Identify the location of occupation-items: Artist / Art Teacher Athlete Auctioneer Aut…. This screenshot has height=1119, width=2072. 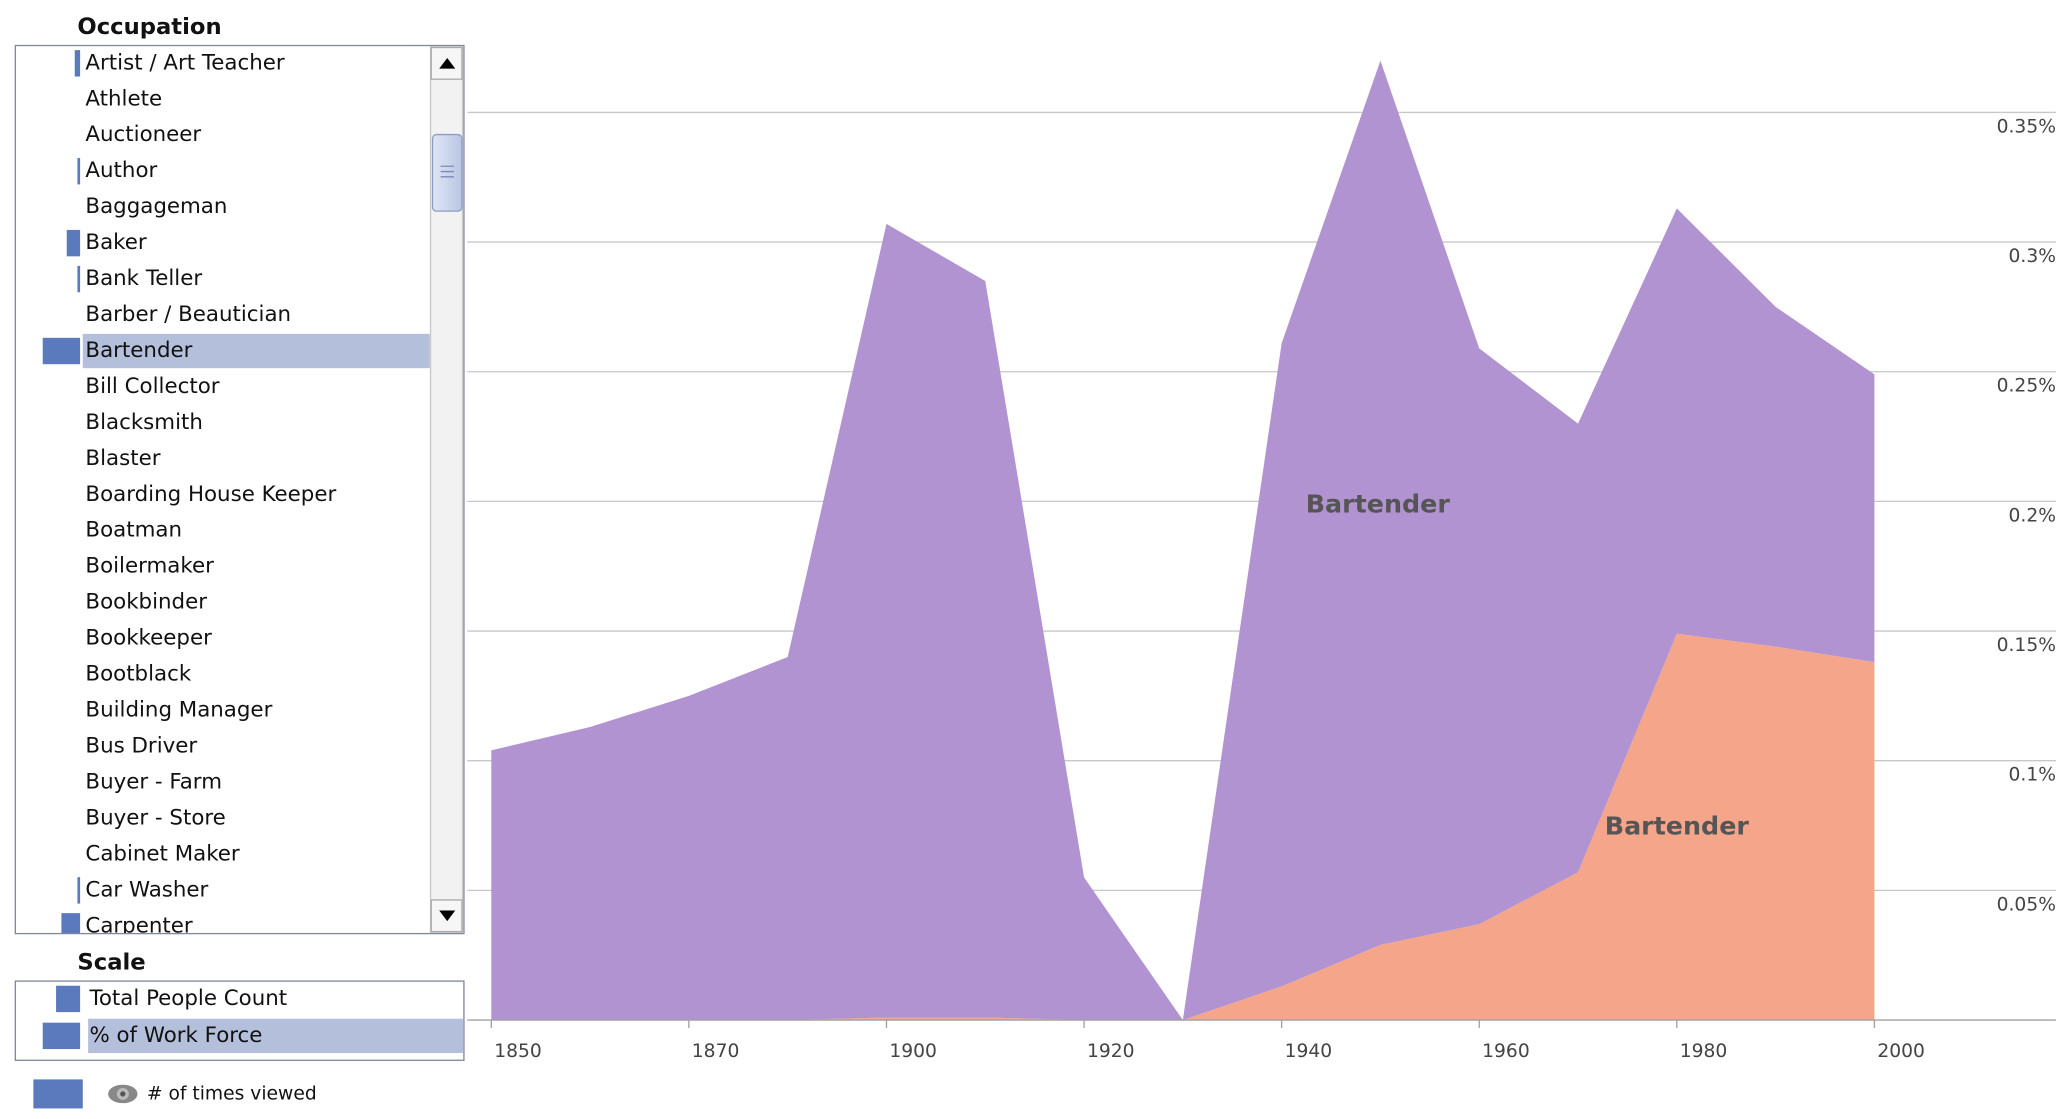
(236, 494).